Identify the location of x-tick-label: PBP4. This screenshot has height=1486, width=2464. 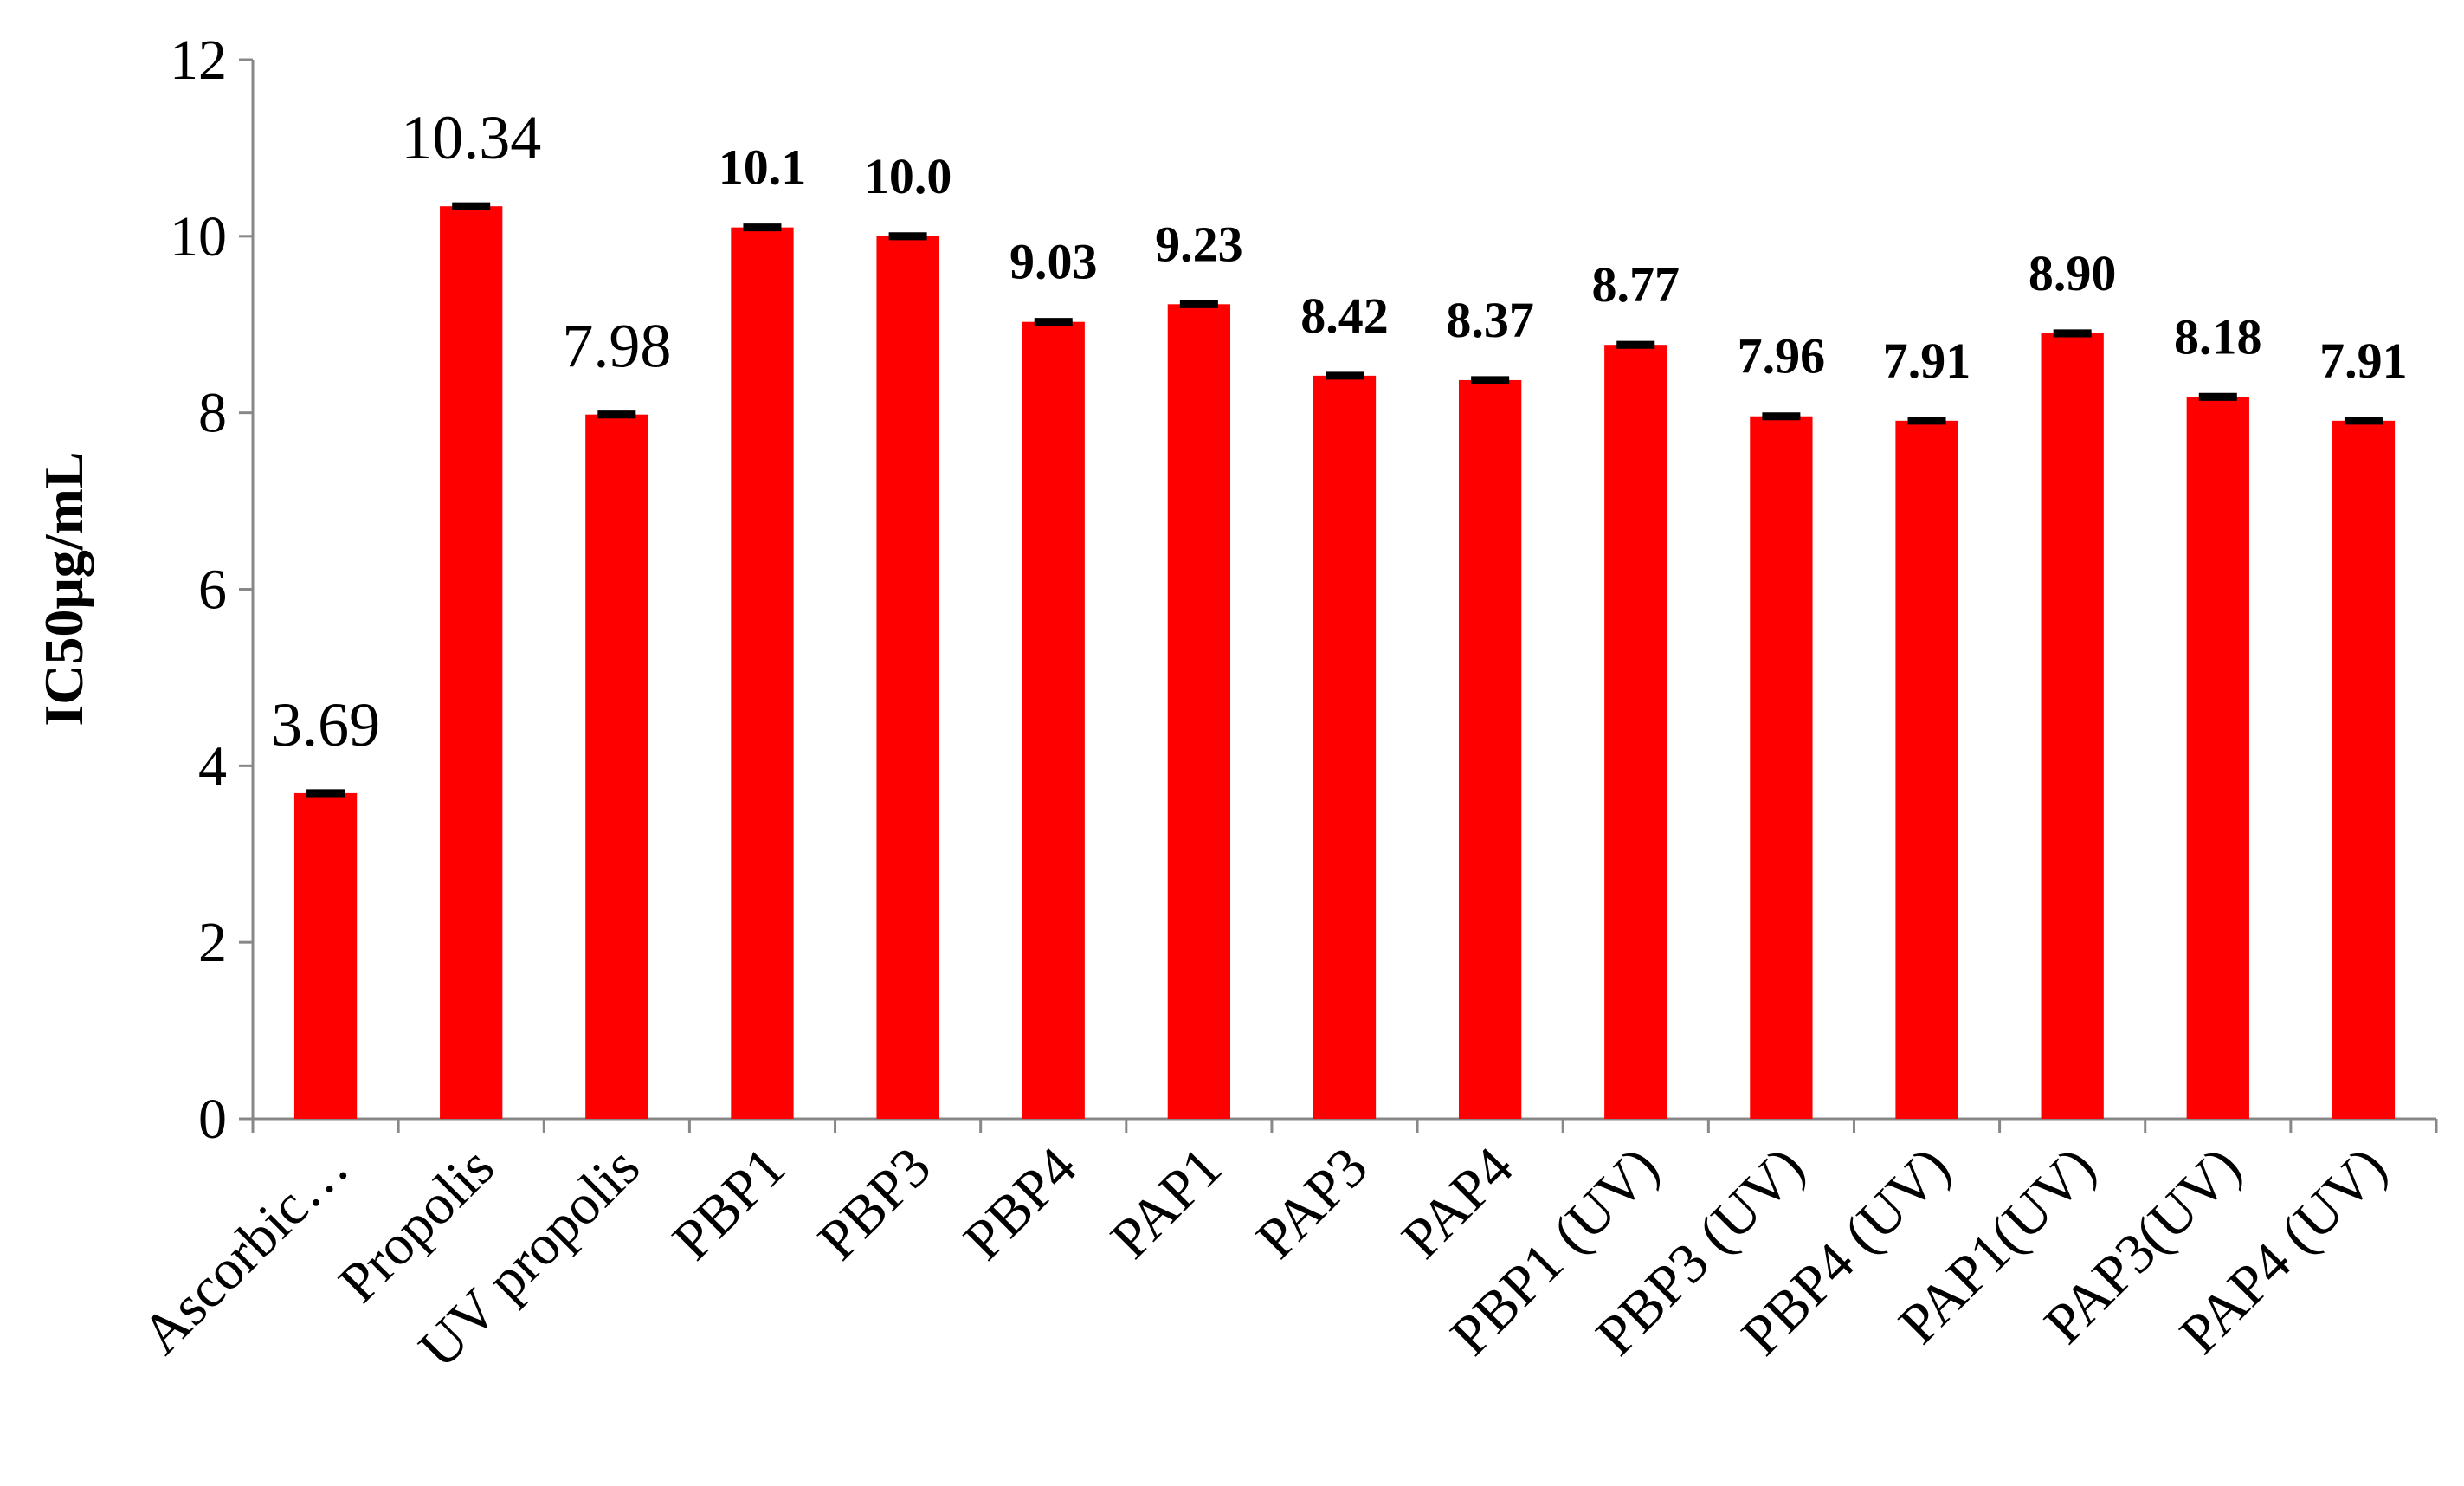
(1019, 1203).